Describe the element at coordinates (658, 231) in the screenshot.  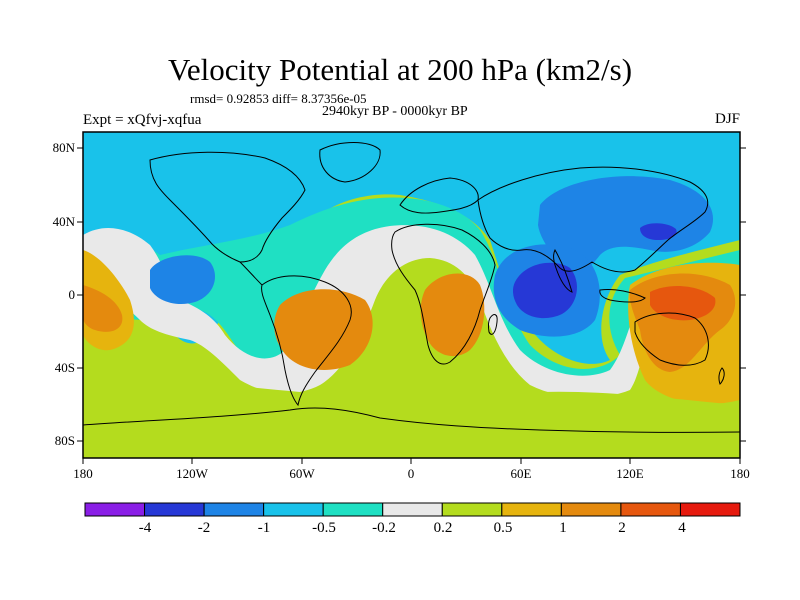
I see `field-japan-deepblue` at that location.